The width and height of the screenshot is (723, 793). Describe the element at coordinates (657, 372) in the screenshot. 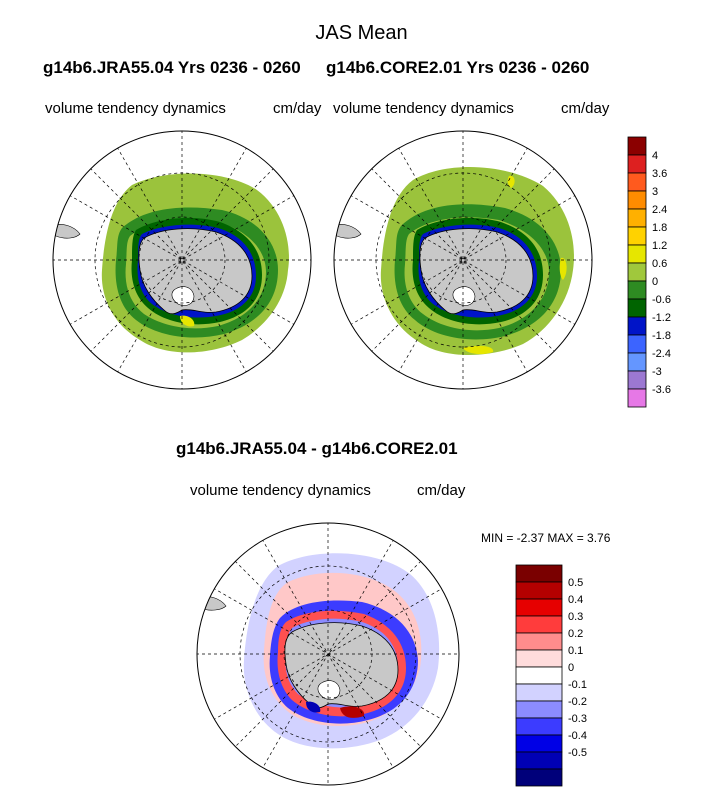

I see `top-colorbar-label: -3` at that location.